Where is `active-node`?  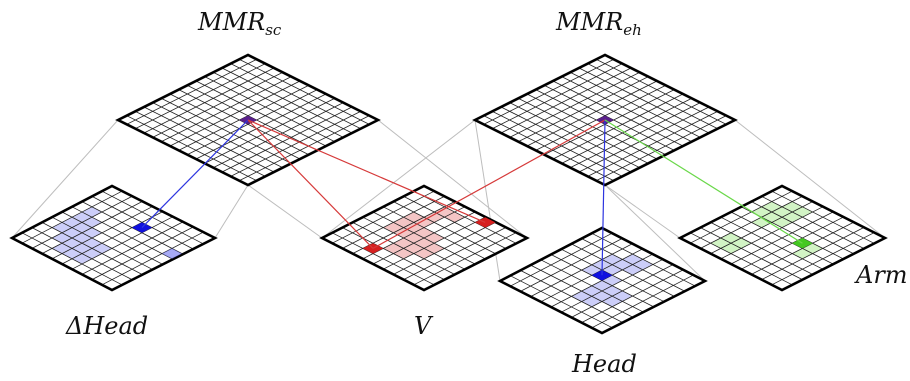
active-node is located at coordinates (172, 253).